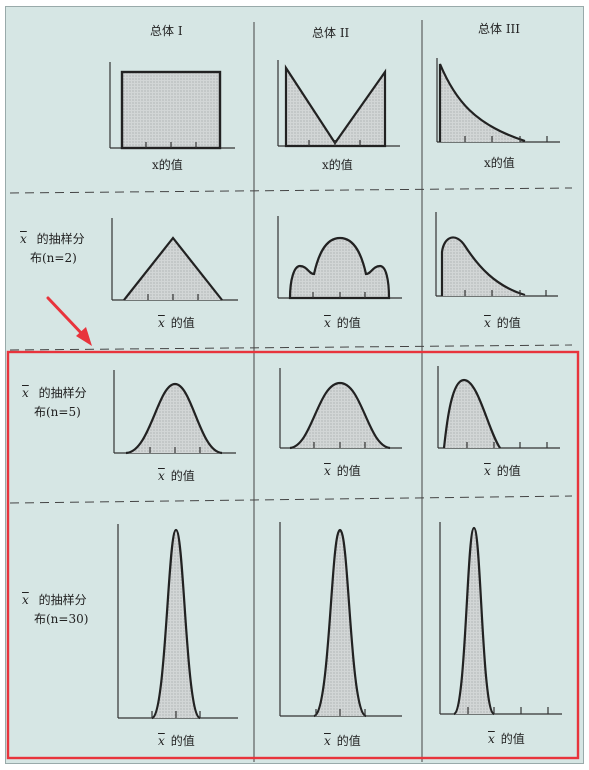  What do you see at coordinates (53, 258) in the screenshot?
I see `row-label-n2-line2: 布(n=2)` at bounding box center [53, 258].